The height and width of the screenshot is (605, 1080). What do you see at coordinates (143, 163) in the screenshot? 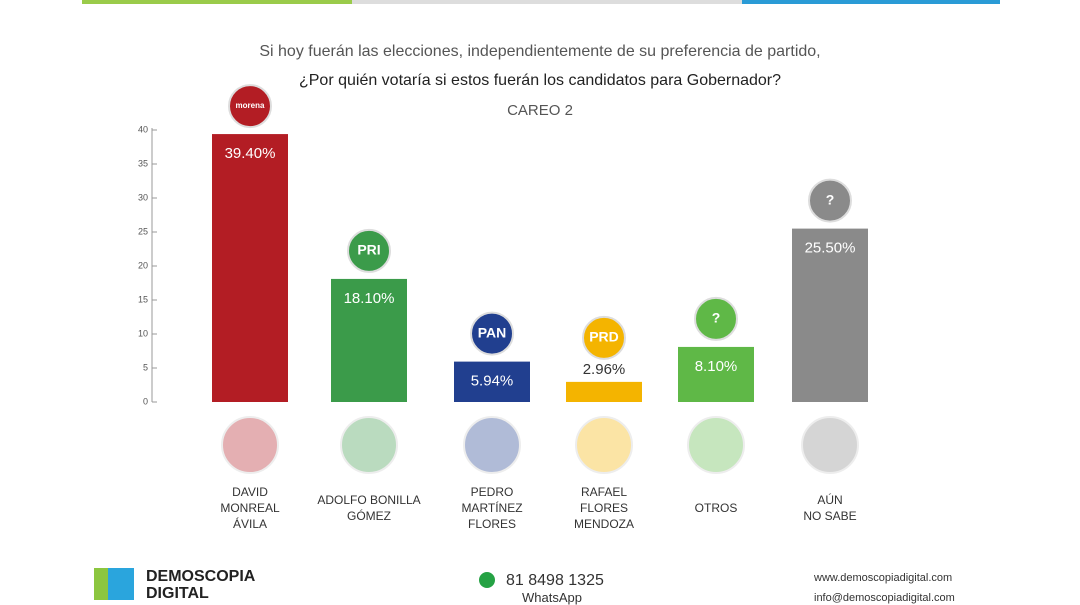
I see `y-tick-label: 35` at bounding box center [143, 163].